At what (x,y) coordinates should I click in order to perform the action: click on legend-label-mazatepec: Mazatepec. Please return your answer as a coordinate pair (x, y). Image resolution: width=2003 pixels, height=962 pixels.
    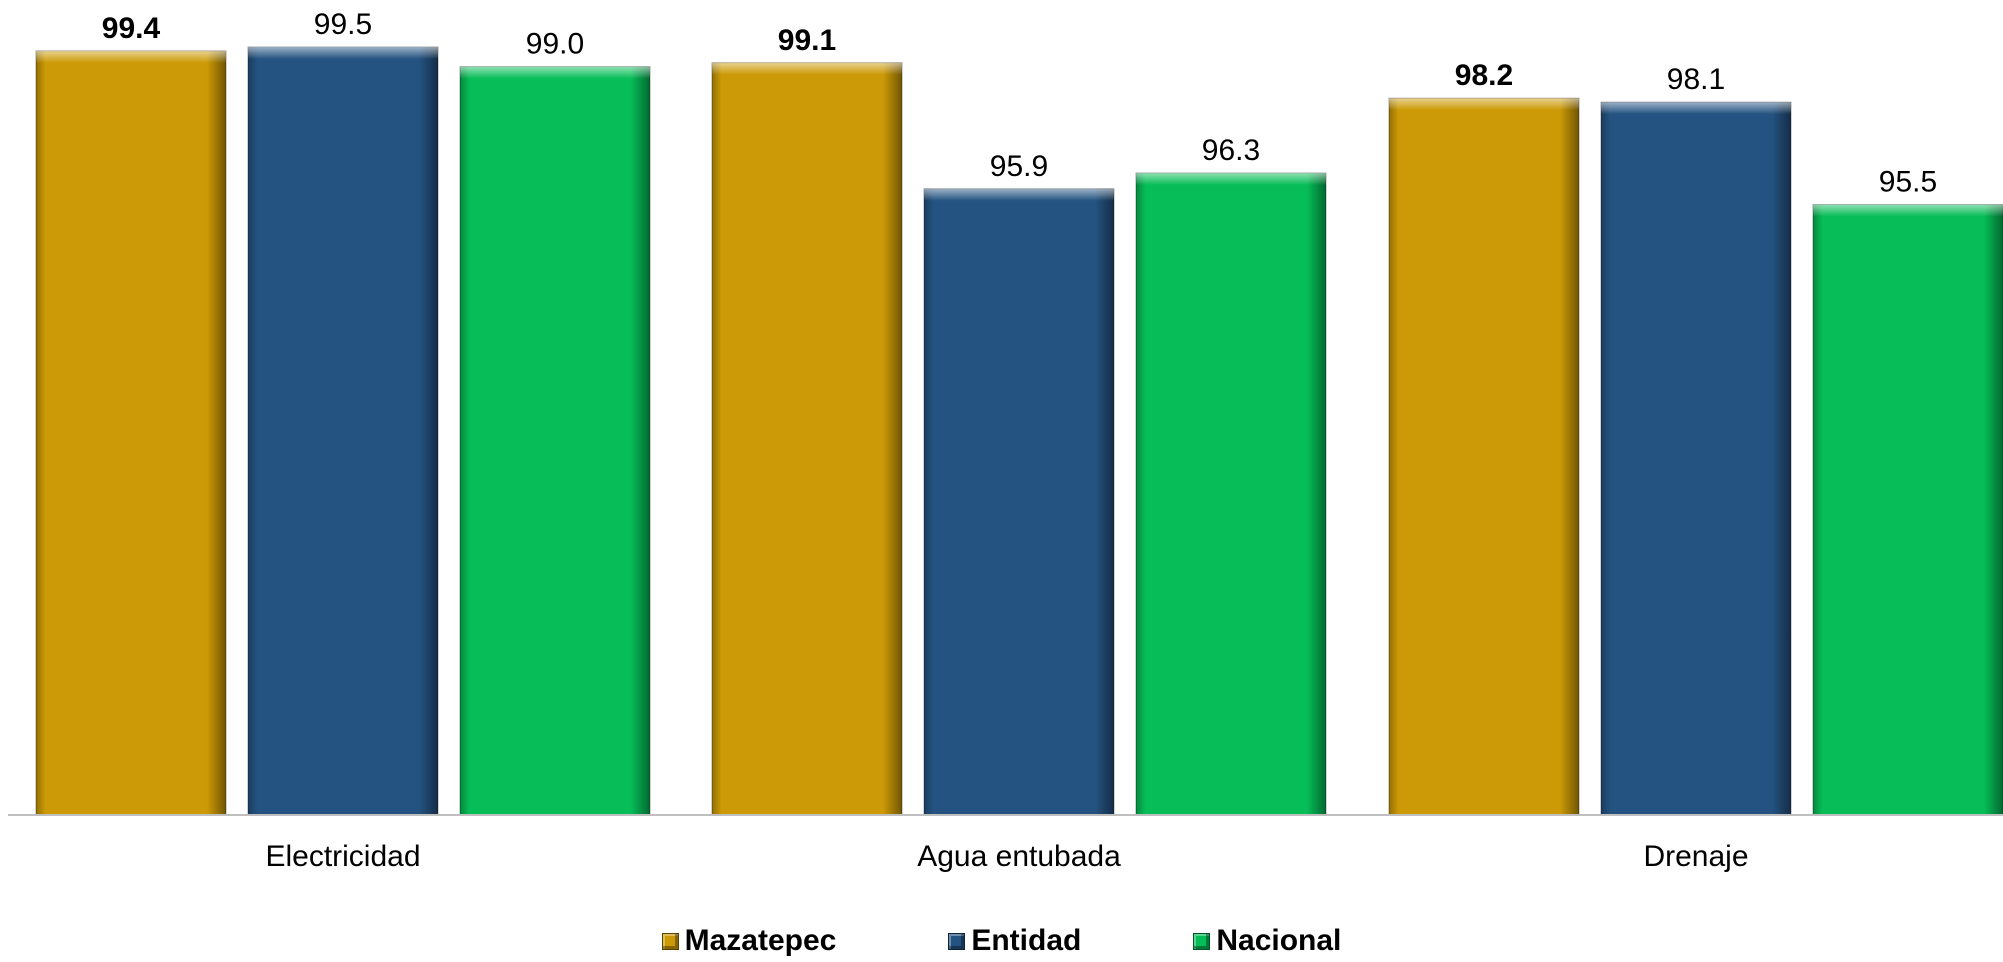
    Looking at the image, I should click on (760, 940).